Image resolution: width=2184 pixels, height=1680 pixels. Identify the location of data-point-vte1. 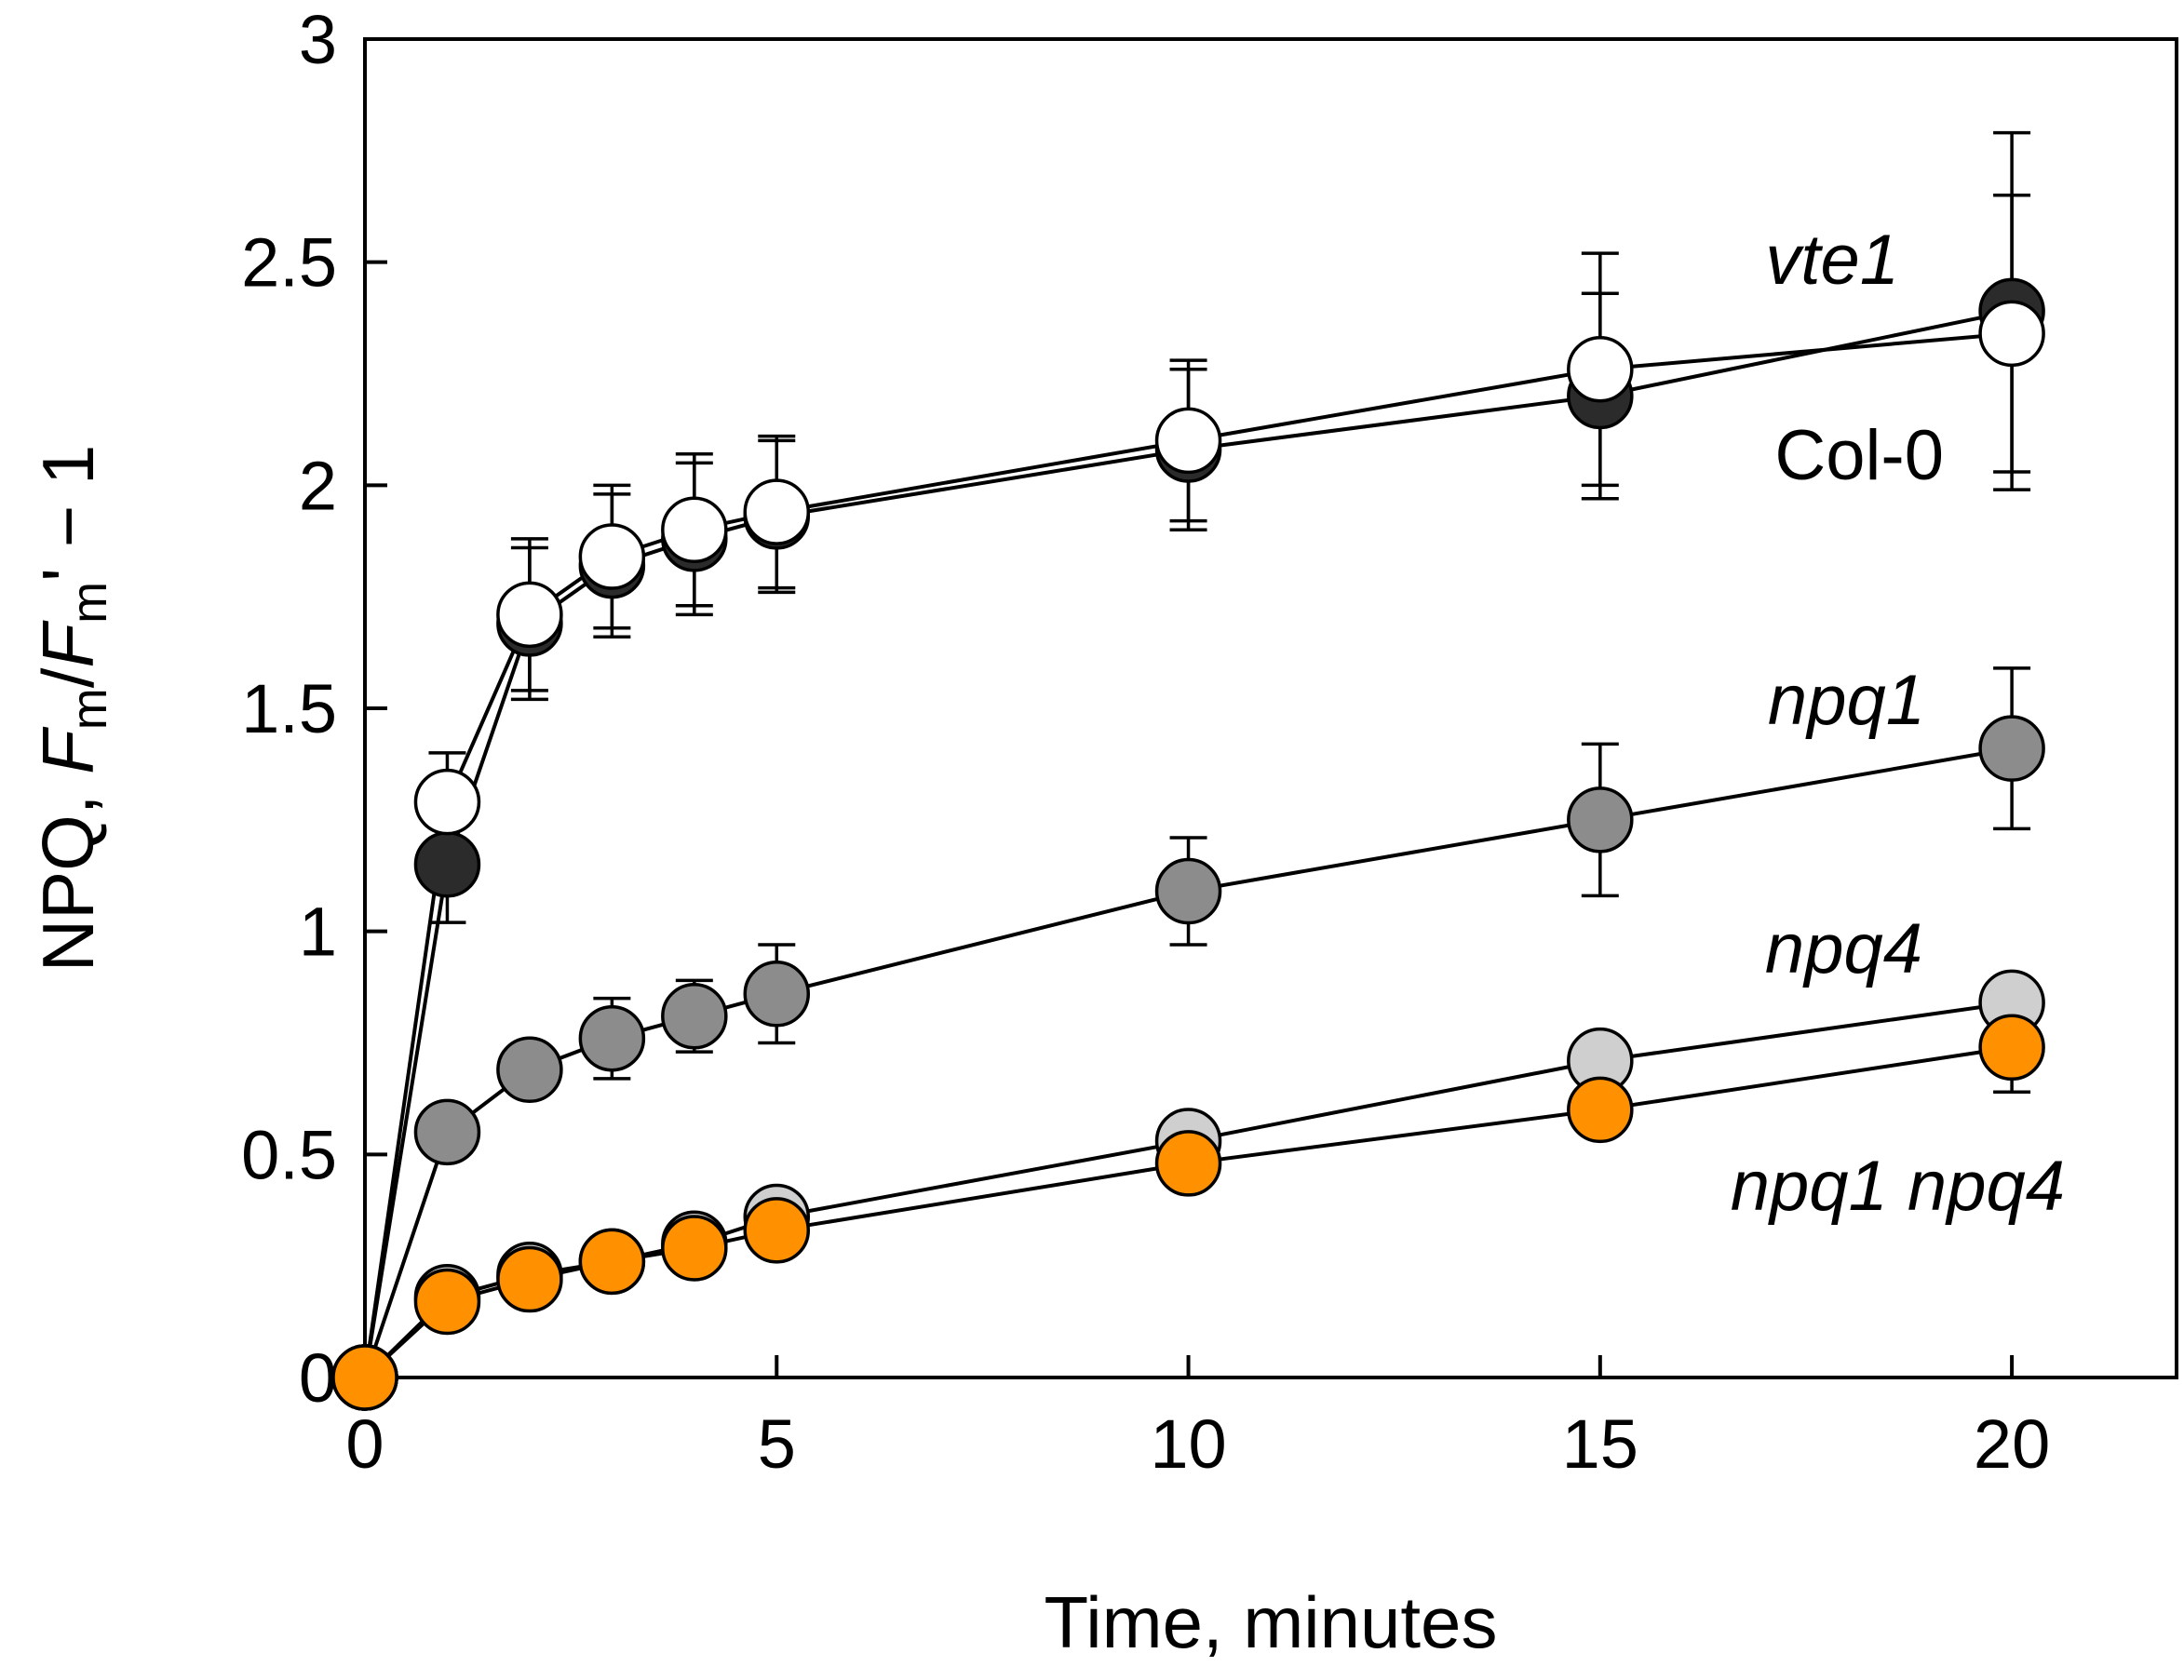
(447, 864).